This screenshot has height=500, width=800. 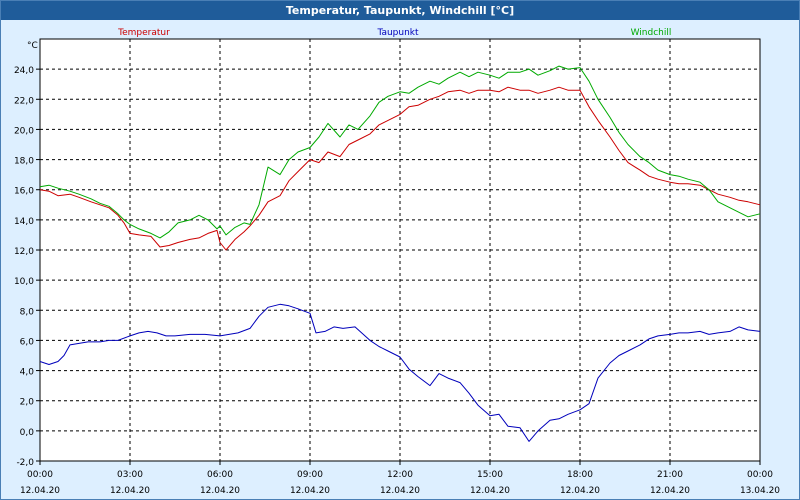 I want to click on y-tick-label: 4,0, so click(x=27, y=373).